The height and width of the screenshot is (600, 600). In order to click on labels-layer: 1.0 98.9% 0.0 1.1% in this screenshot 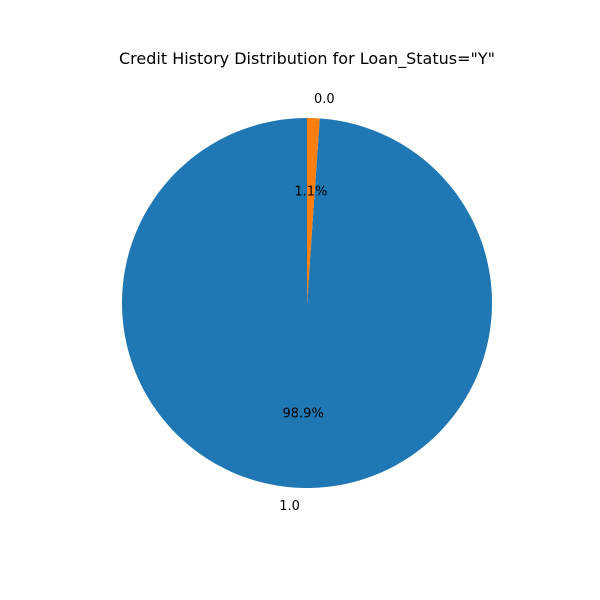, I will do `click(306, 303)`.